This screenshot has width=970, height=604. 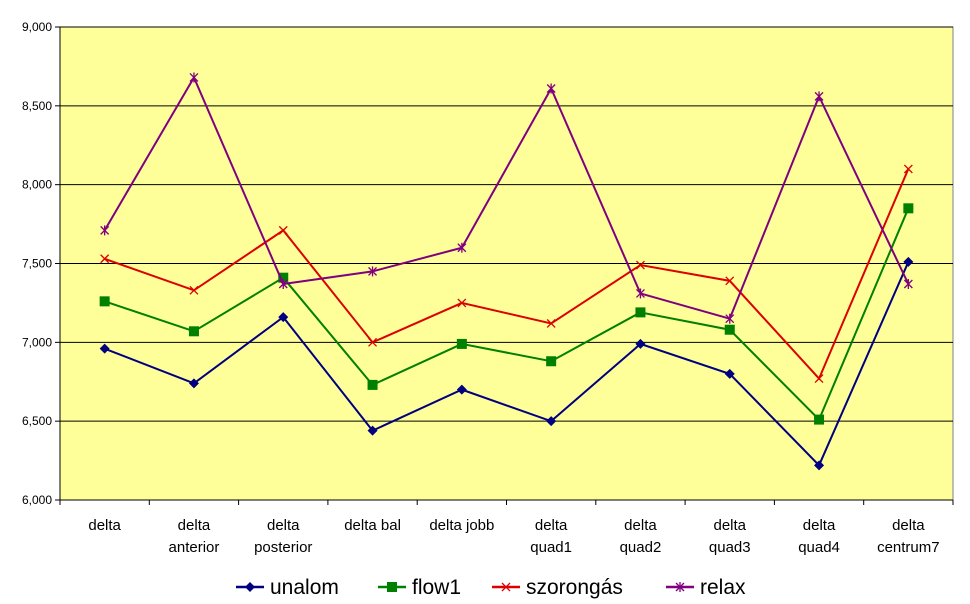 I want to click on x-tick-label: delta centrum7, so click(x=908, y=536).